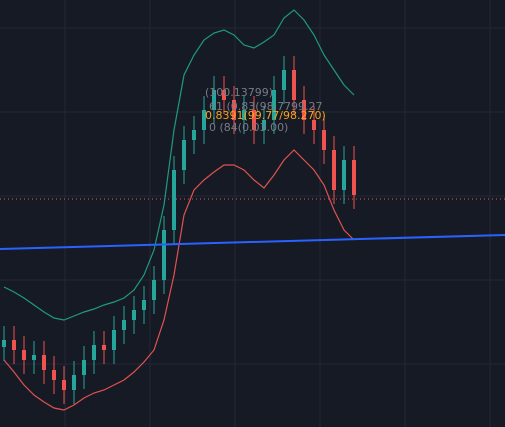 This screenshot has width=505, height=427. I want to click on annotation: 0.8391(99.77/98.270), so click(265, 115).